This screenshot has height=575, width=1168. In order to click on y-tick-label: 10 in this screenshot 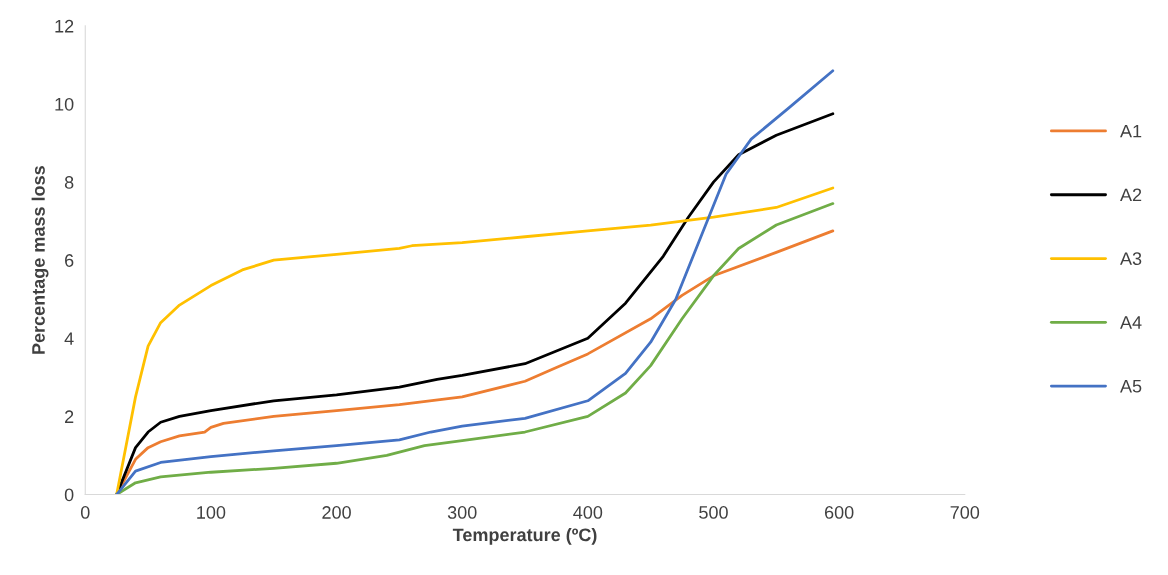, I will do `click(64, 104)`.